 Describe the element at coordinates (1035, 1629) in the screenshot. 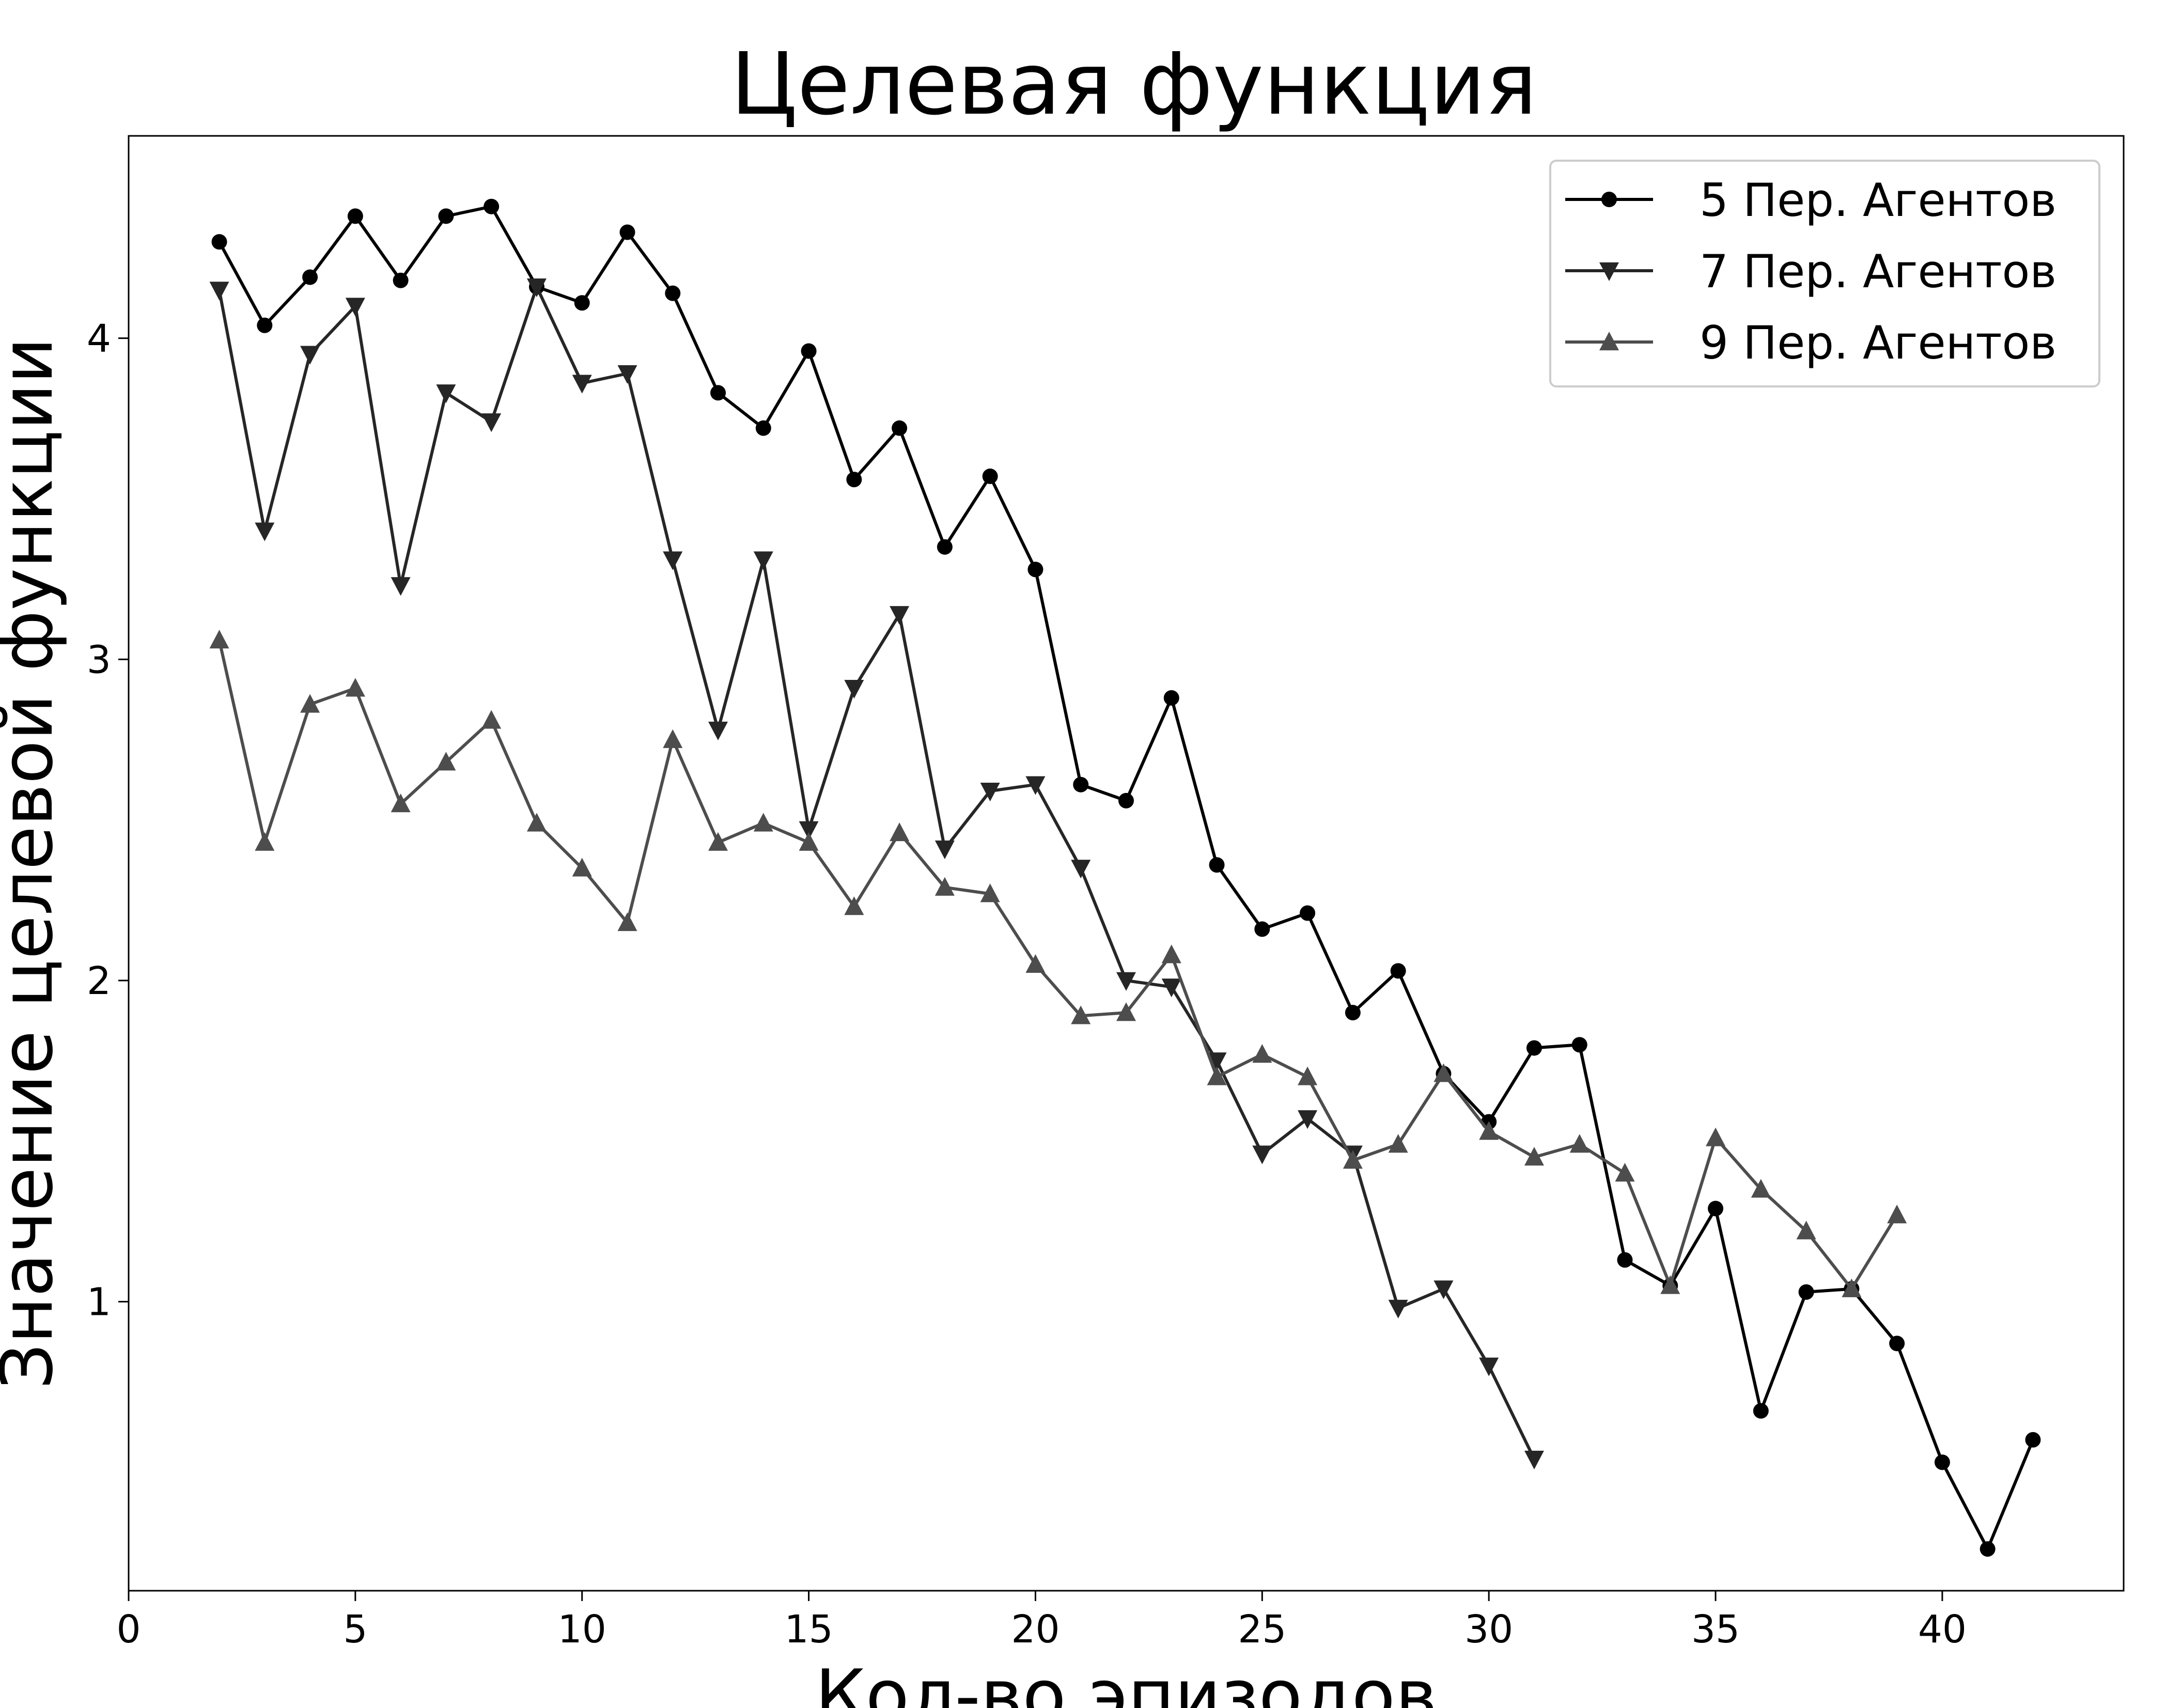

I see `x-tick-label: 20` at that location.